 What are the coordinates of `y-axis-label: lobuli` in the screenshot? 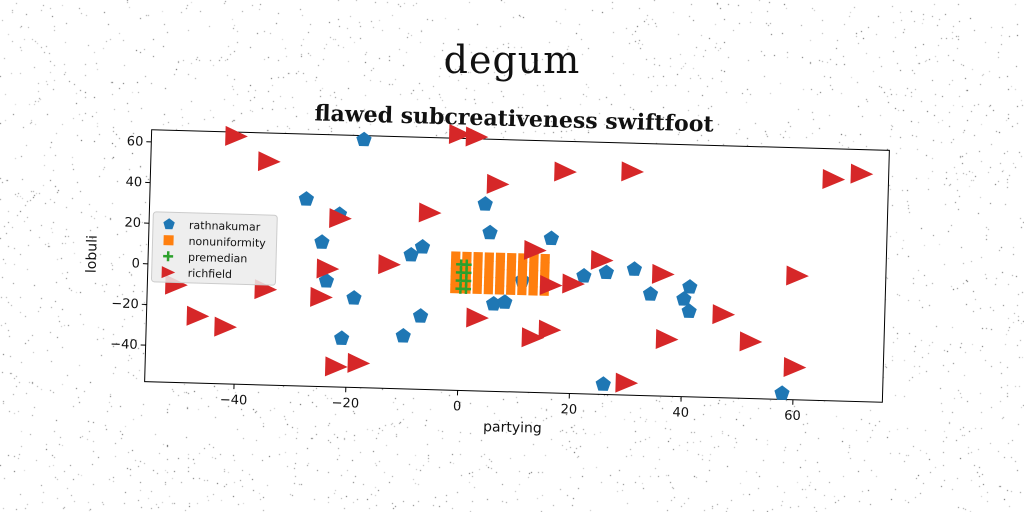 It's located at (92, 254).